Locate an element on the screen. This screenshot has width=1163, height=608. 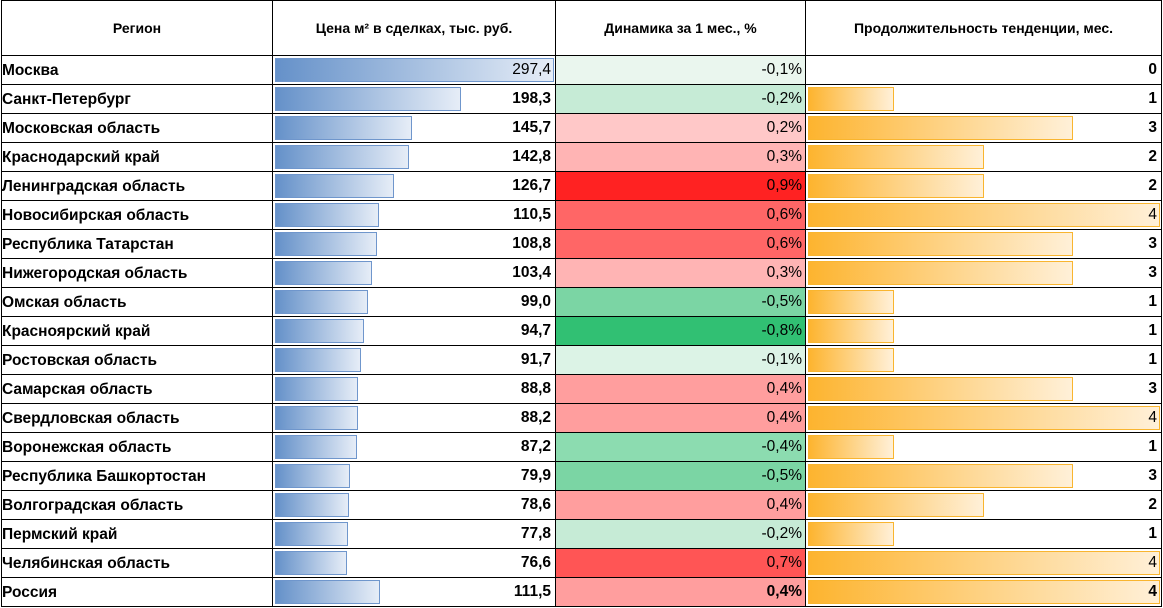
price-cell: 91,7 is located at coordinates (414, 360).